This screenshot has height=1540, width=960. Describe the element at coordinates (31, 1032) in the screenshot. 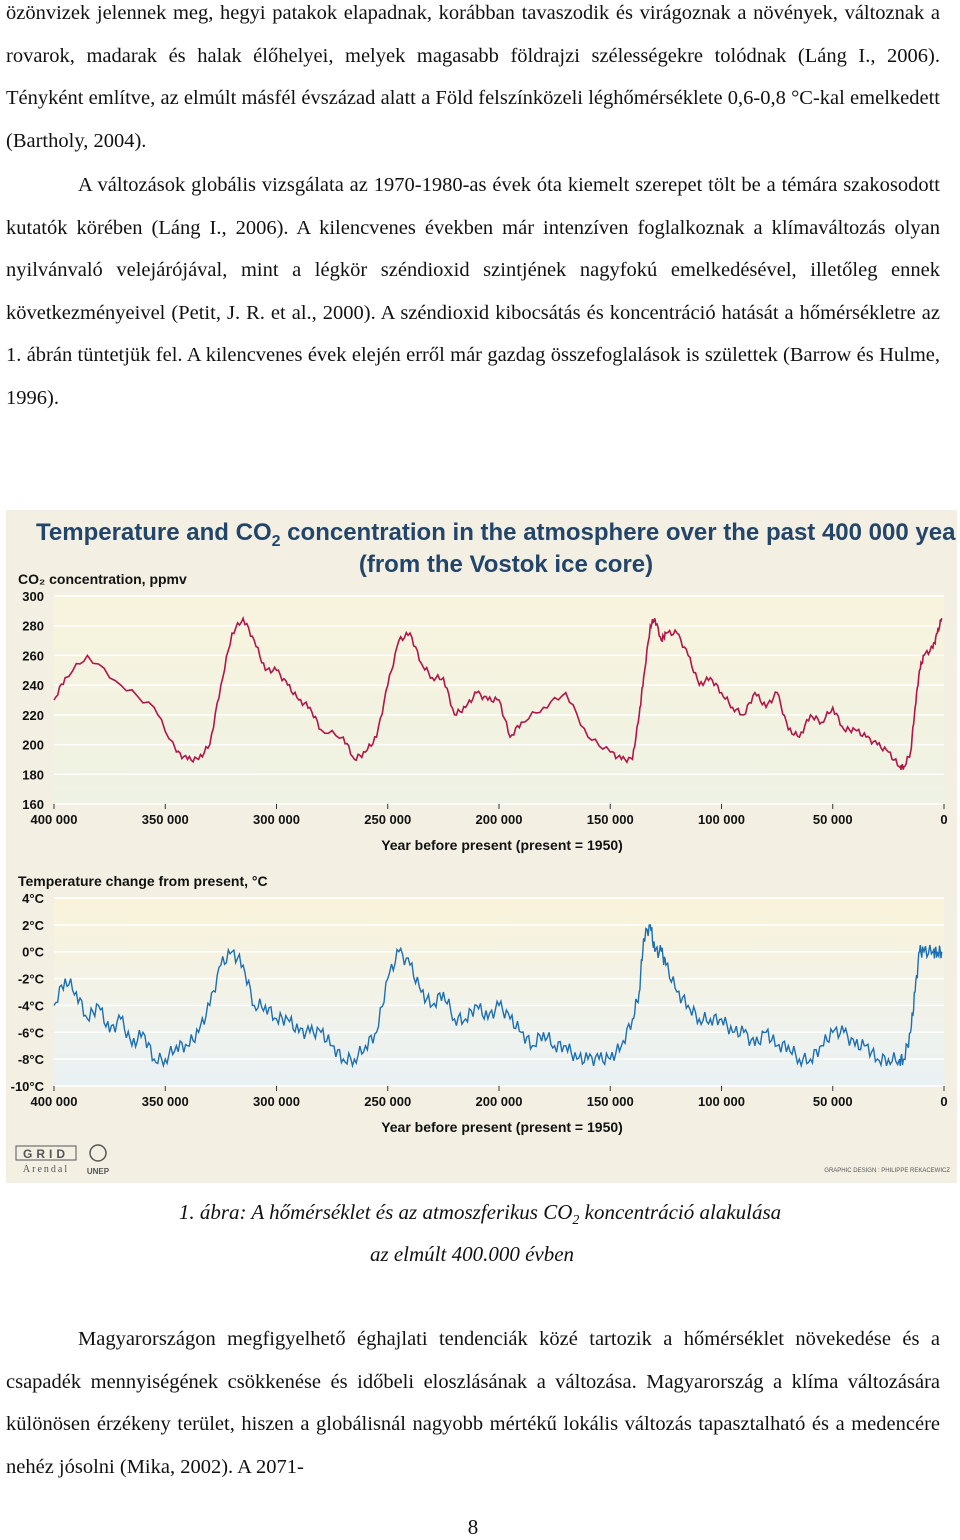

I see `y-tick-label: -6°C` at that location.